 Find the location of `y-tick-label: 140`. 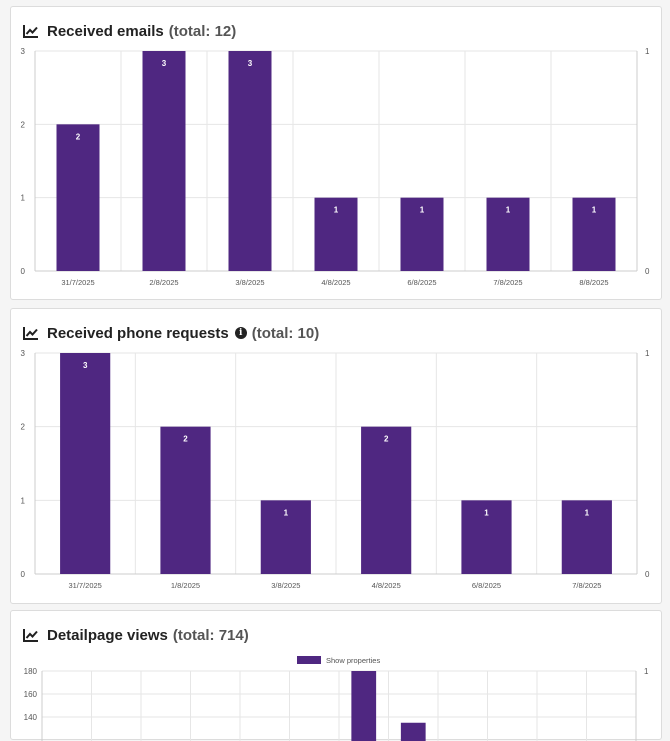

y-tick-label: 140 is located at coordinates (31, 717).